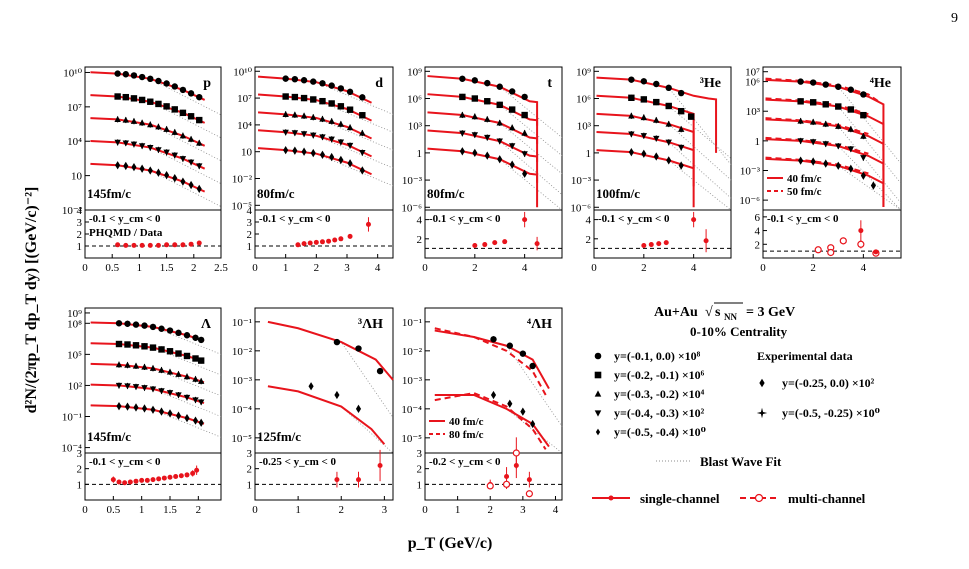  Describe the element at coordinates (598, 413) in the screenshot. I see `legend-marker-triangle-down` at that location.